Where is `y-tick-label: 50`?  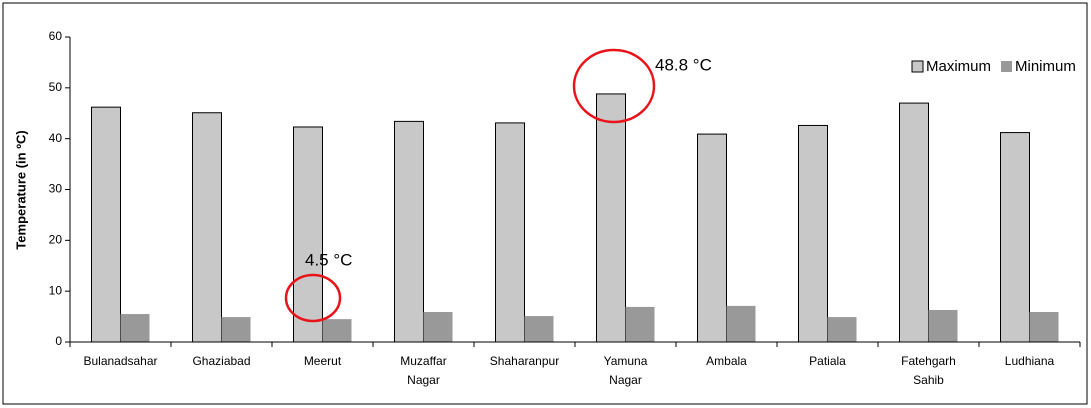 y-tick-label: 50 is located at coordinates (56, 87).